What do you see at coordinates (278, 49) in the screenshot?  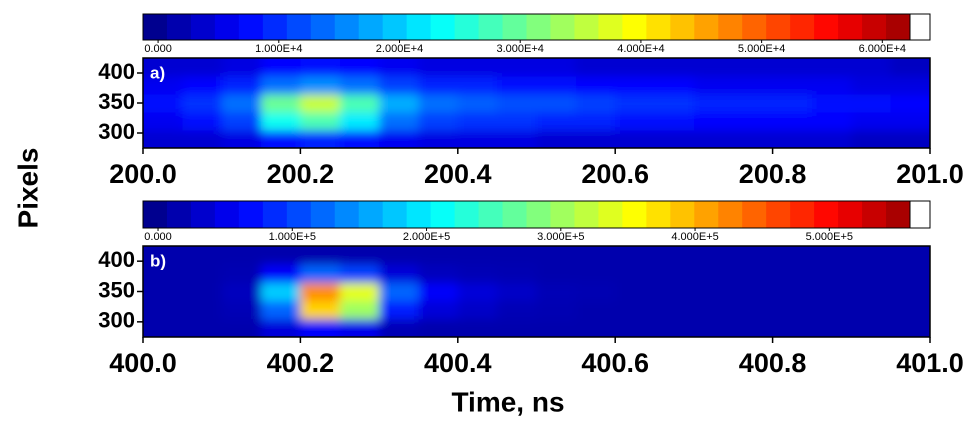 I see `colorbar-tick-label: 1.000E+4` at bounding box center [278, 49].